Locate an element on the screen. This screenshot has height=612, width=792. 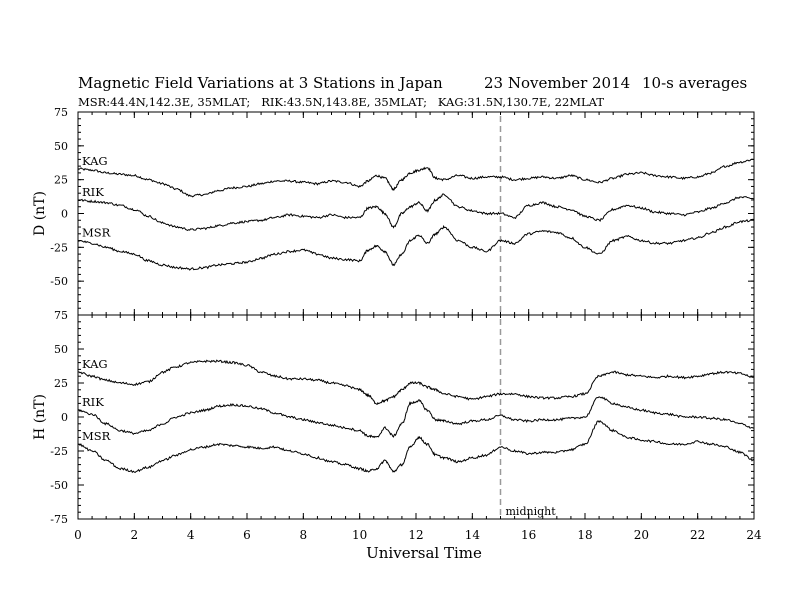
y-tick-label: -75 is located at coordinates (59, 519).